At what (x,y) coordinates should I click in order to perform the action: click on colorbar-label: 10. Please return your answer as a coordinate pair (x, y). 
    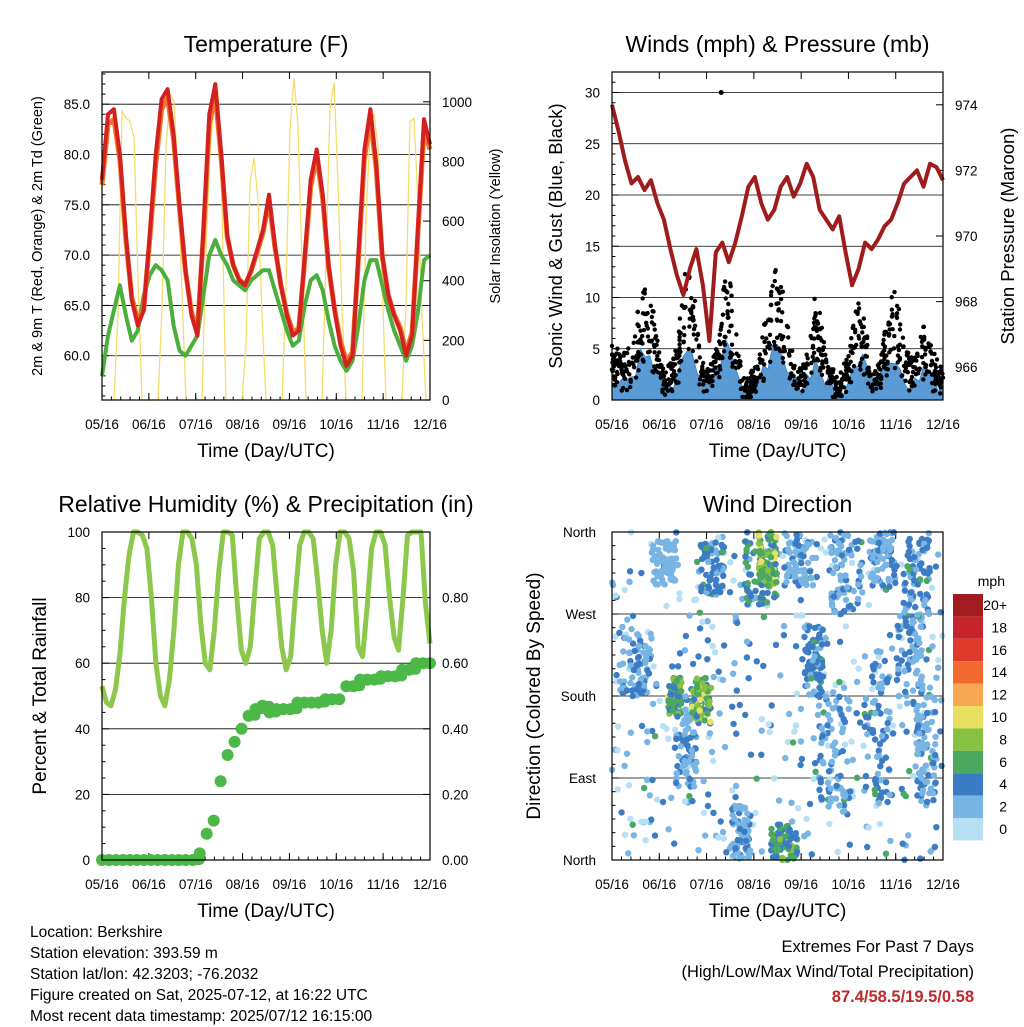
    Looking at the image, I should click on (999, 717).